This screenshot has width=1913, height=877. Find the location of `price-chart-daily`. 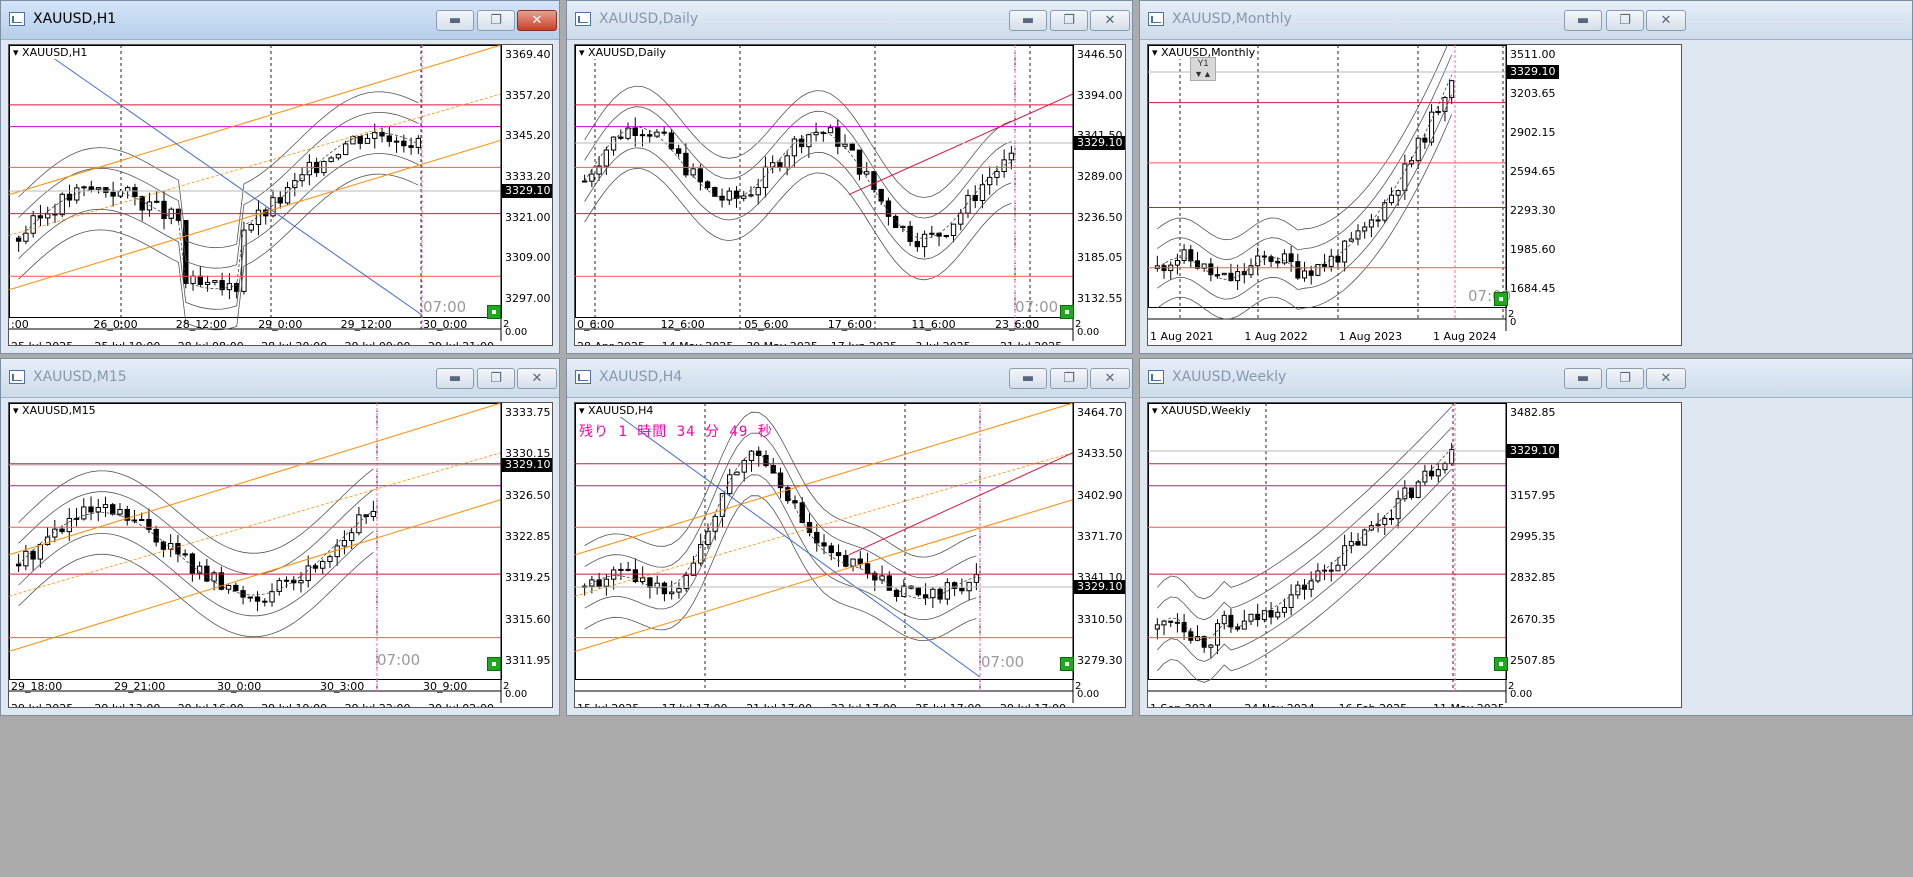

price-chart-daily is located at coordinates (850, 195).